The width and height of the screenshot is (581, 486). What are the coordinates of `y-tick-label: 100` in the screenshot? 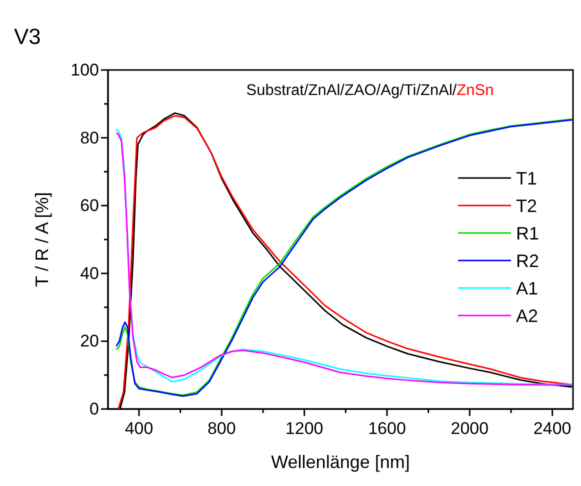 It's located at (84, 70).